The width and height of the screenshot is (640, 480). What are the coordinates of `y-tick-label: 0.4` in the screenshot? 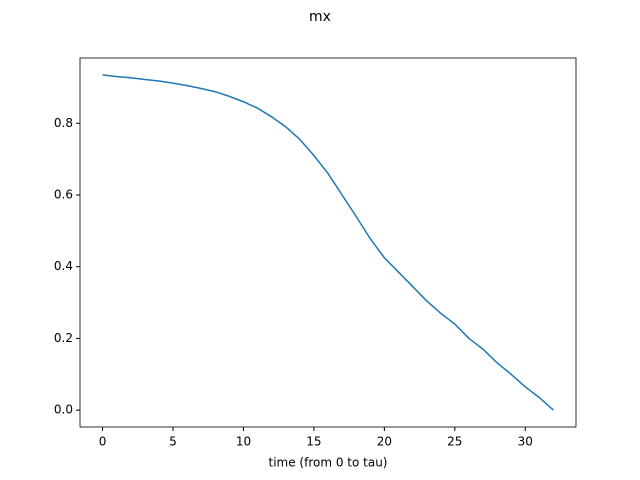 It's located at (63, 266).